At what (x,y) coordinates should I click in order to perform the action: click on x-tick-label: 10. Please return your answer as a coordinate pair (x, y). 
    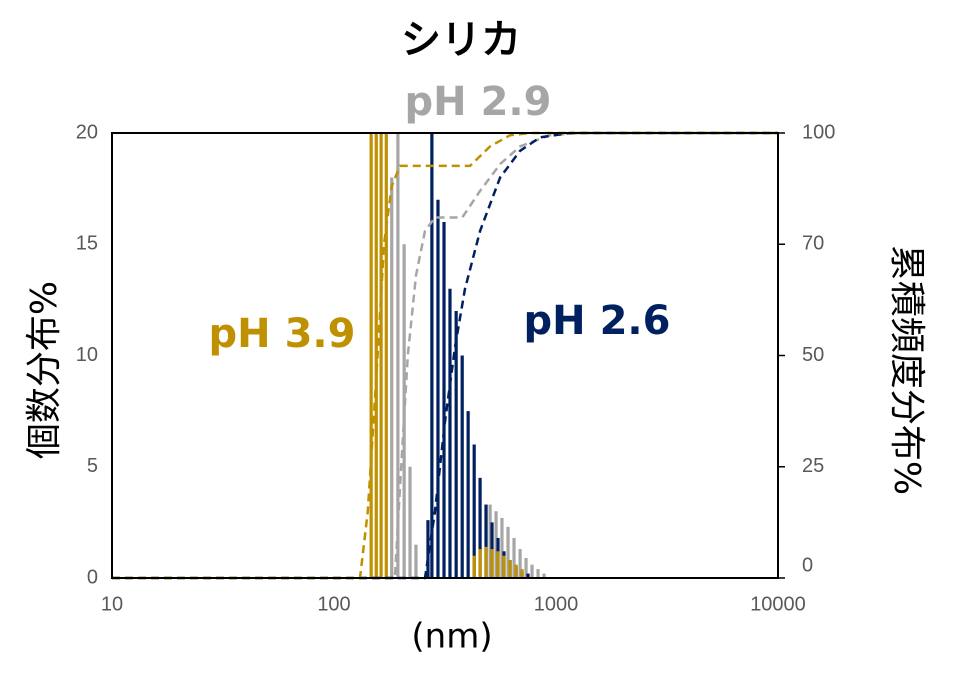
    Looking at the image, I should click on (112, 604).